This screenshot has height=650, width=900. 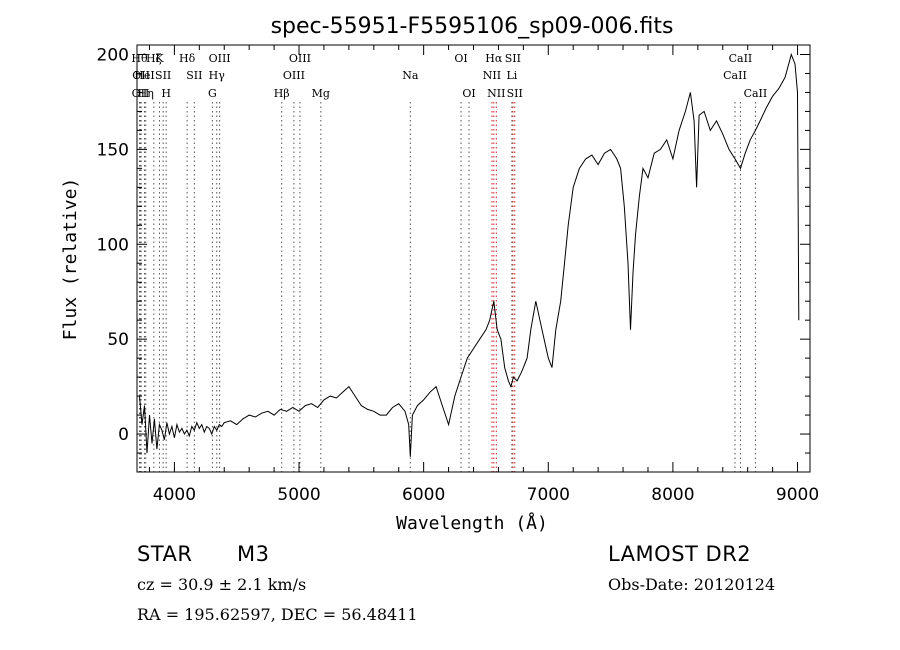 What do you see at coordinates (146, 93) in the screenshot?
I see `line-marker-label: Hη` at bounding box center [146, 93].